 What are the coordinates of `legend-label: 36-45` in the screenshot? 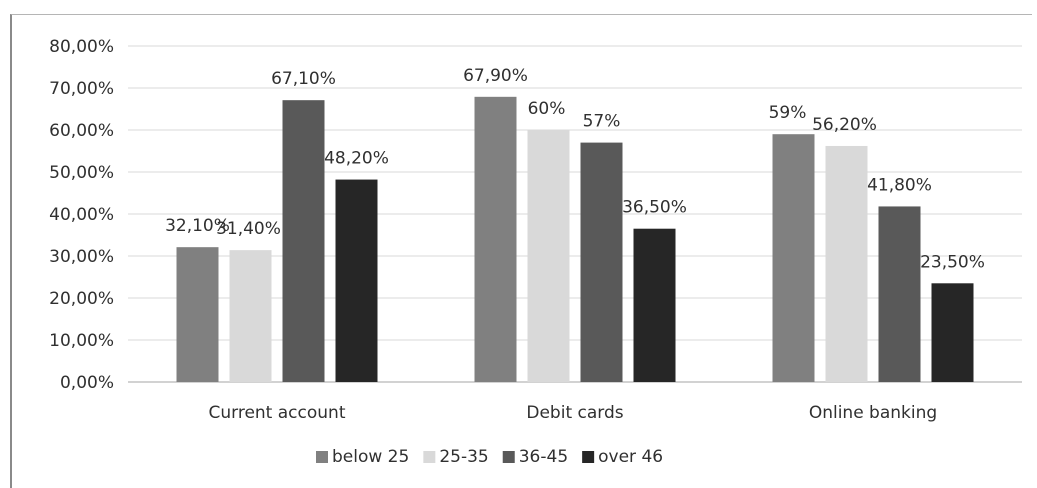 It's located at (543, 457).